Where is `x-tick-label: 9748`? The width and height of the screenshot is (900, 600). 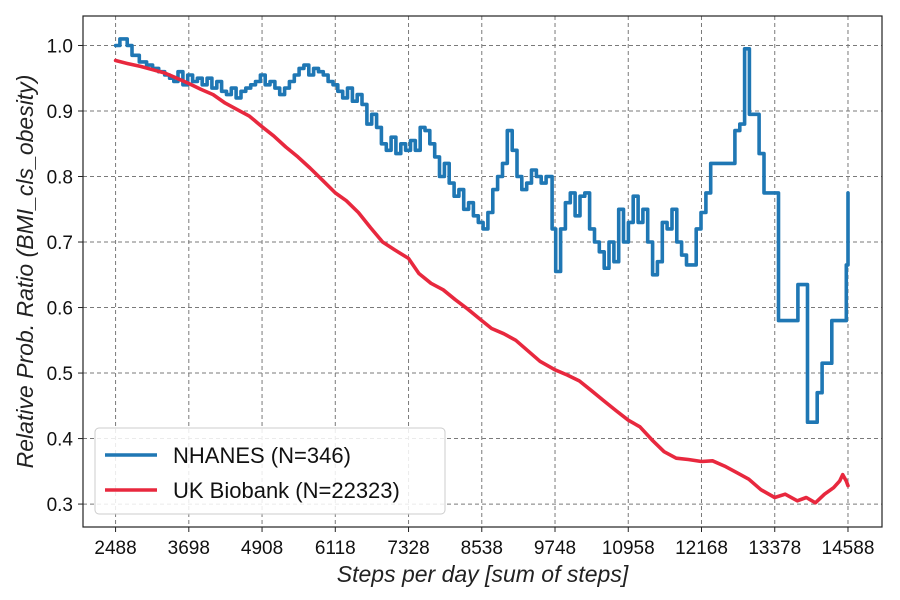
x-tick-label: 9748 is located at coordinates (555, 548).